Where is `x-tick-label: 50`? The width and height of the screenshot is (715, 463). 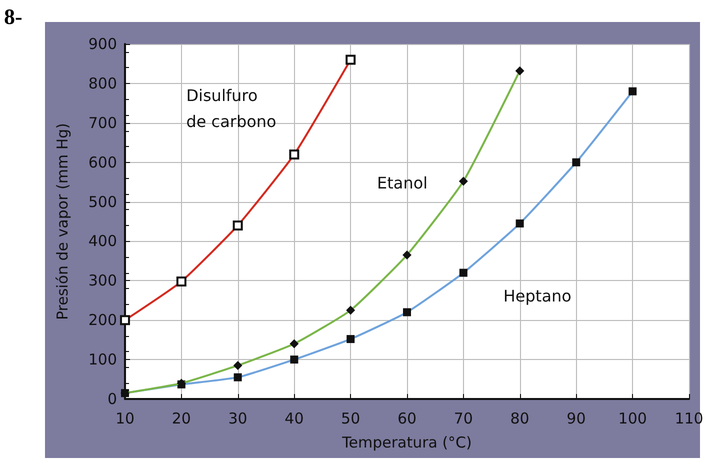
x-tick-label: 50 is located at coordinates (350, 419).